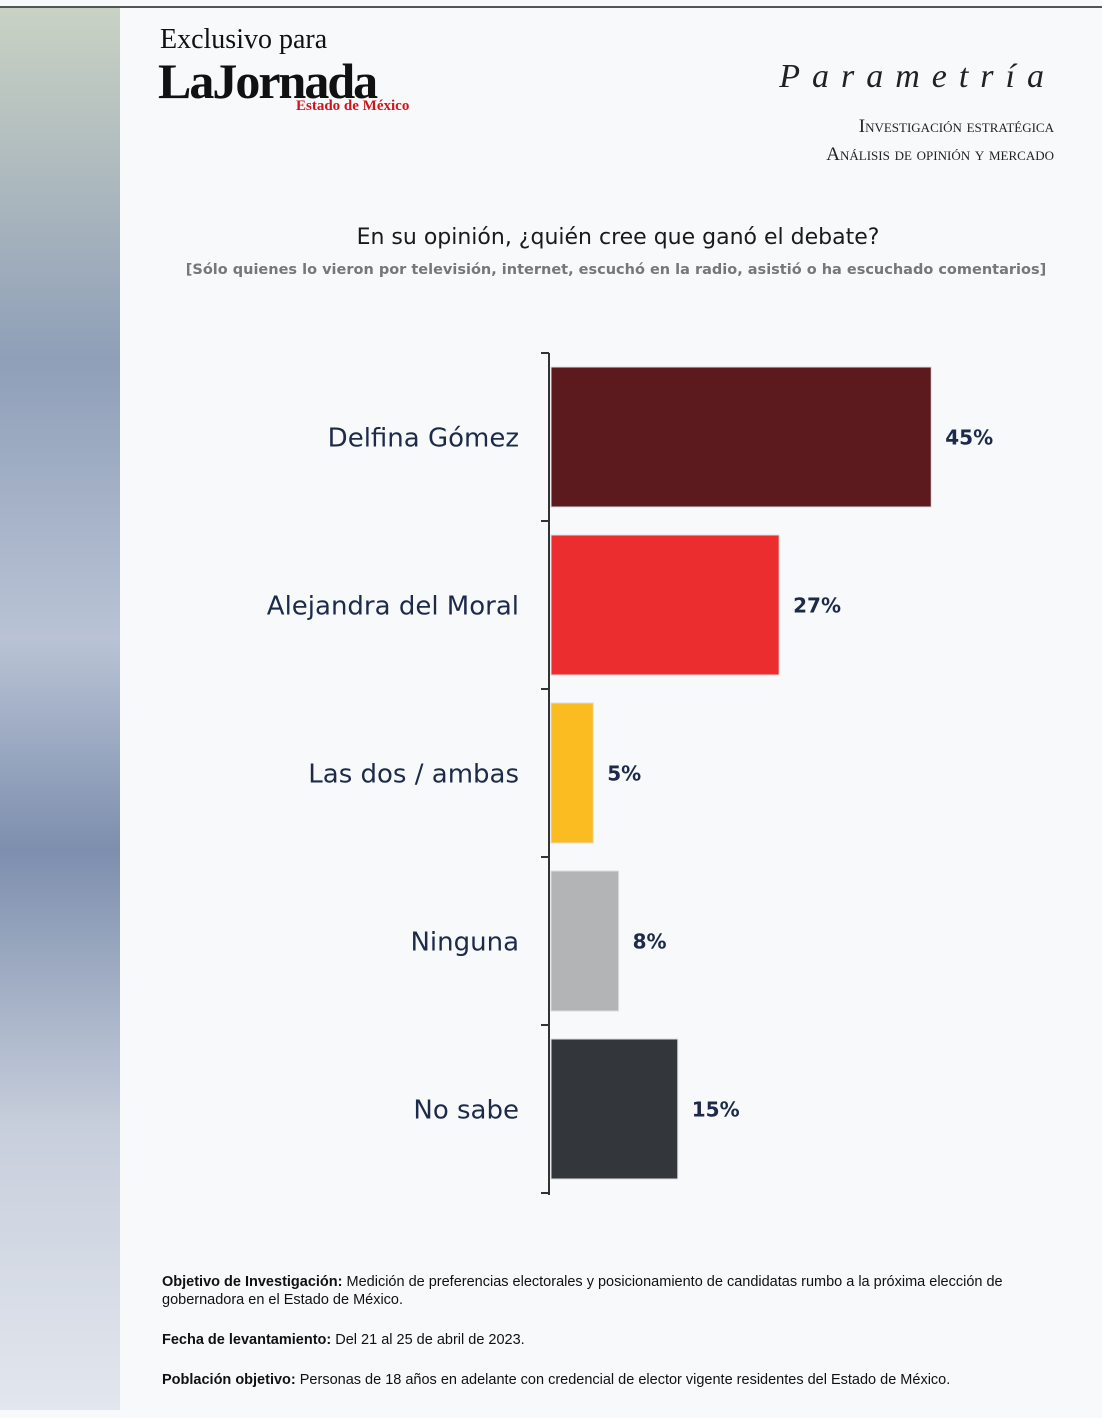 The image size is (1102, 1418). What do you see at coordinates (353, 106) in the screenshot?
I see `brand-region: Estado de México` at bounding box center [353, 106].